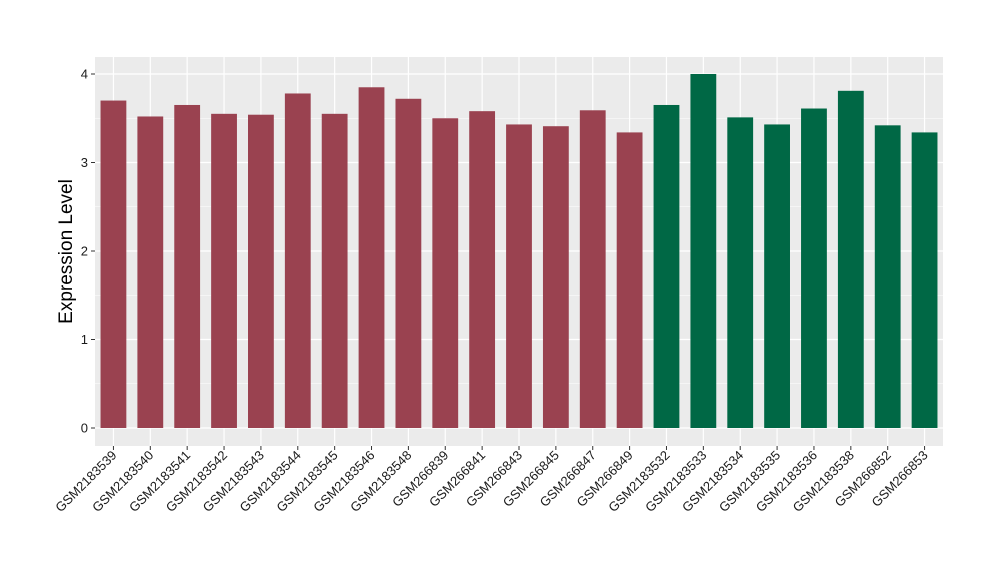  I want to click on bar-GSM266849, so click(629, 280).